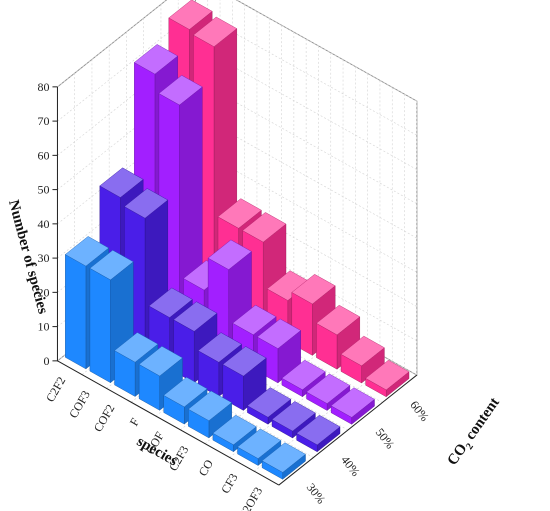  I want to click on bar-CO-30%, so click(234, 433).